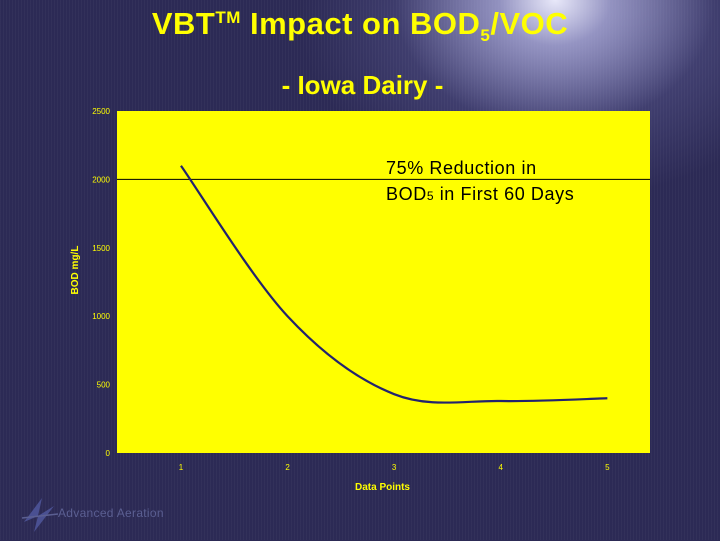  Describe the element at coordinates (40, 515) in the screenshot. I see `logo-mark-icon` at that location.